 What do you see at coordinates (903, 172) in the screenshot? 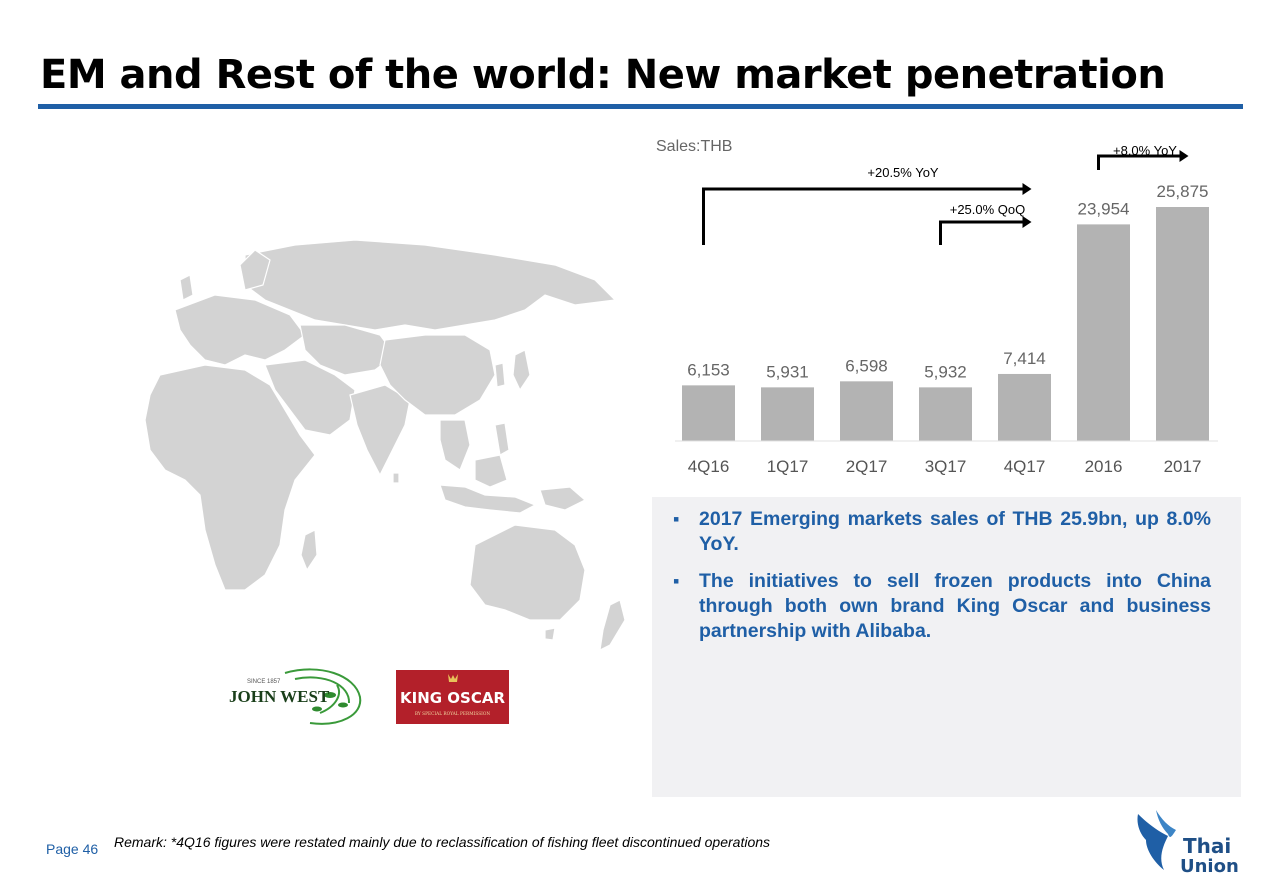
I see `annotation-label-1: +20.5% YoY` at bounding box center [903, 172].